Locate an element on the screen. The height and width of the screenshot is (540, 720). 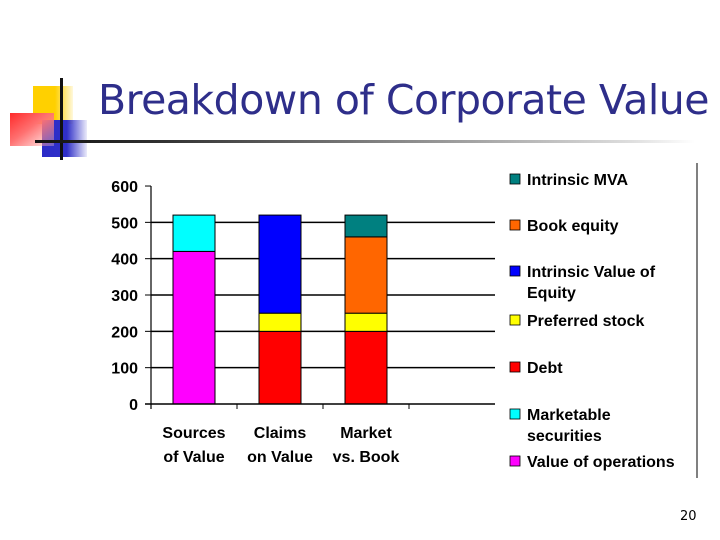
legend-label: Debt is located at coordinates (545, 368).